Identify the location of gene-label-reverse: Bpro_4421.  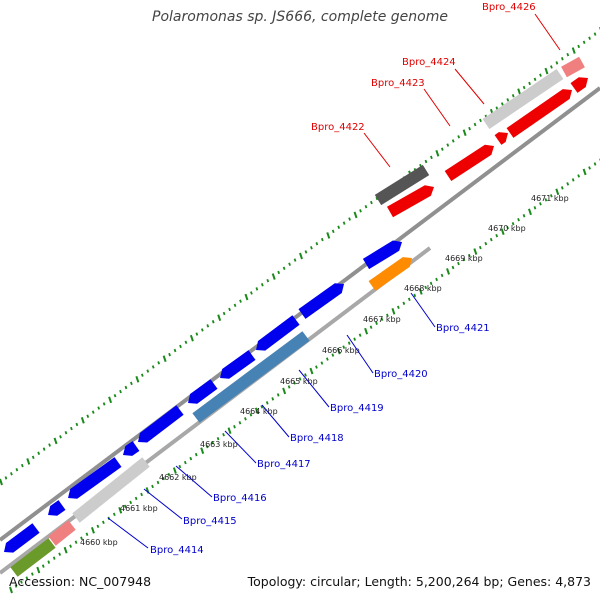
(463, 328).